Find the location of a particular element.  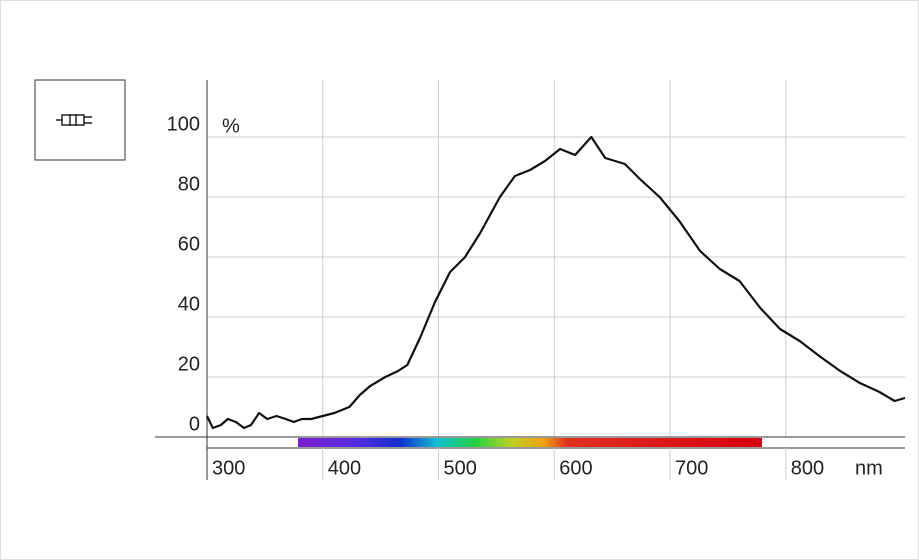

x-tick-label: 300 is located at coordinates (228, 468).